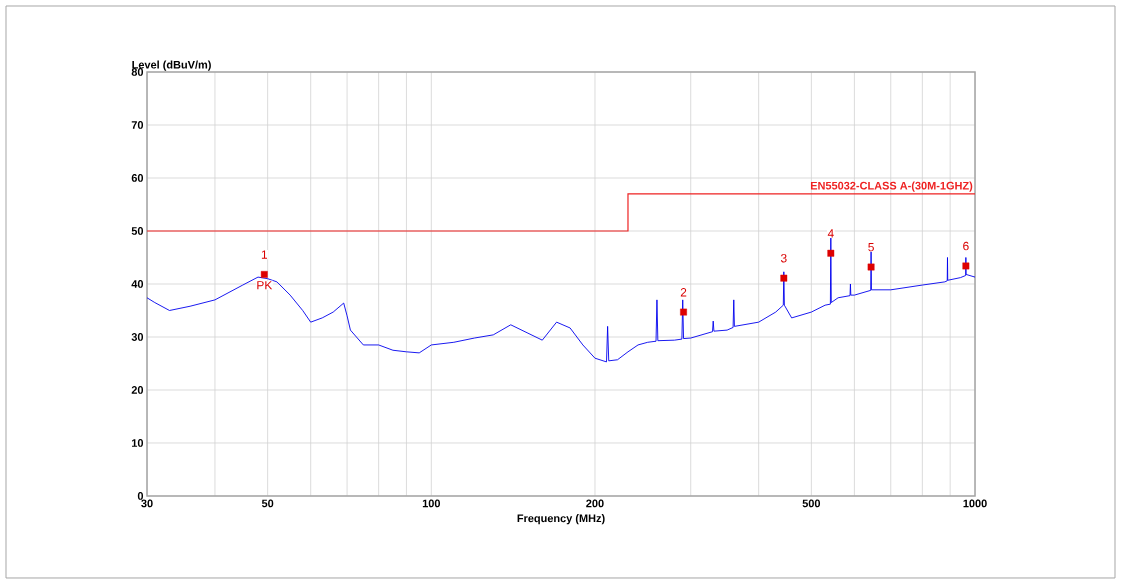 The width and height of the screenshot is (1121, 584). What do you see at coordinates (561, 519) in the screenshot?
I see `x-axis-title: Frequency (MHz)` at bounding box center [561, 519].